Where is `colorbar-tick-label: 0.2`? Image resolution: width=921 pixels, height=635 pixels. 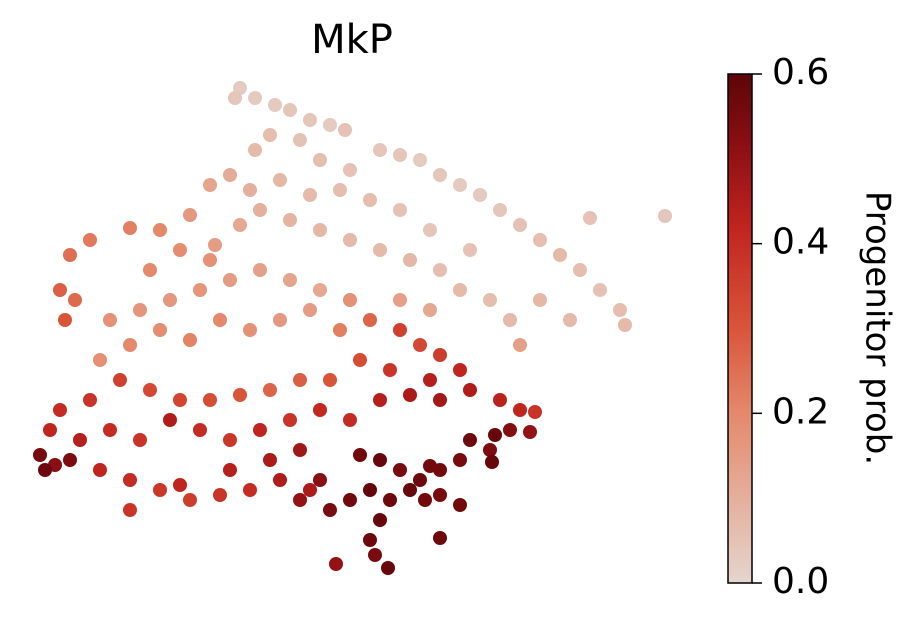
colorbar-tick-label: 0.2 is located at coordinates (800, 411).